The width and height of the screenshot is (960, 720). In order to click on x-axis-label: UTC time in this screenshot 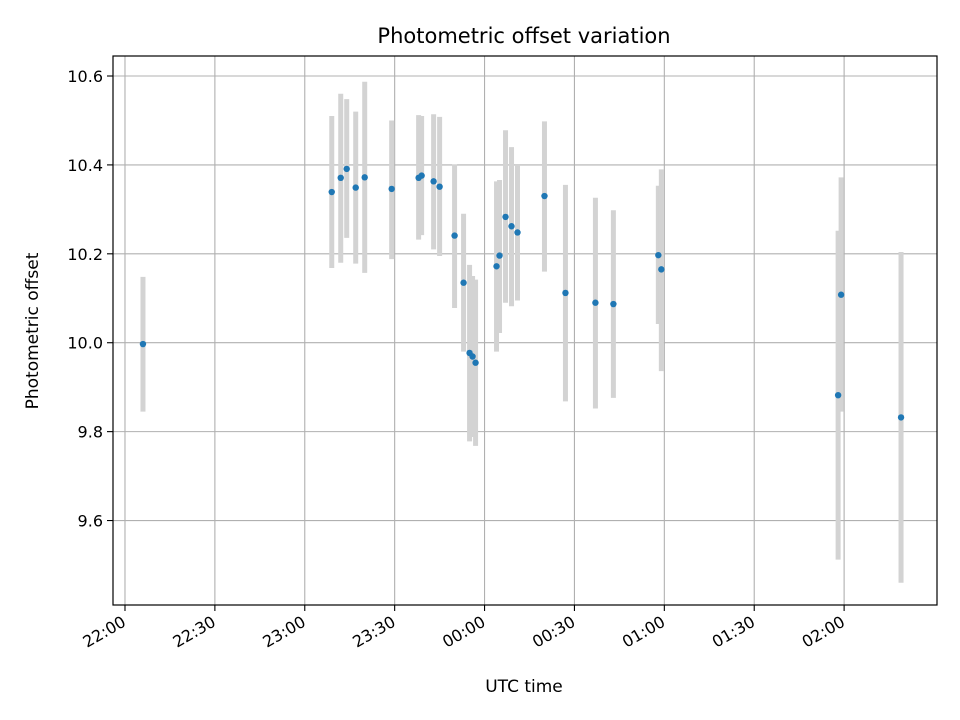, I will do `click(524, 687)`.